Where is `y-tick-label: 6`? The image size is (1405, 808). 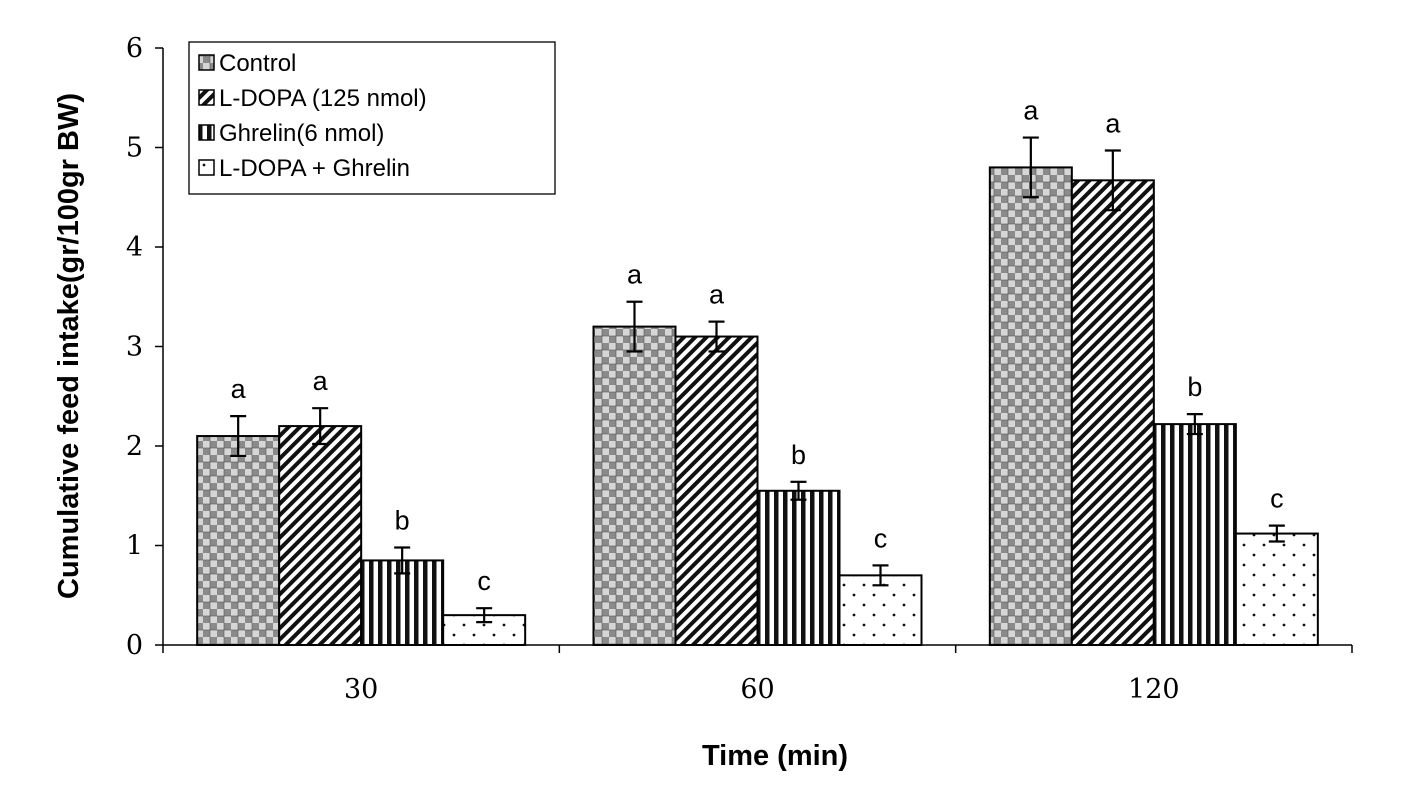 y-tick-label: 6 is located at coordinates (134, 48).